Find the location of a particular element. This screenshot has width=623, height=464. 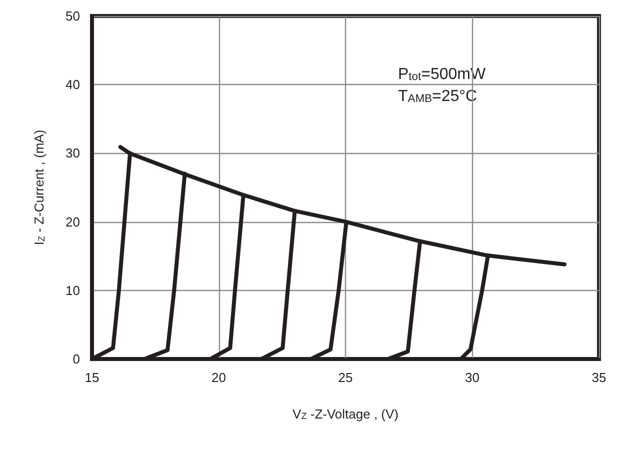

y-tick-label: 40 is located at coordinates (73, 84).